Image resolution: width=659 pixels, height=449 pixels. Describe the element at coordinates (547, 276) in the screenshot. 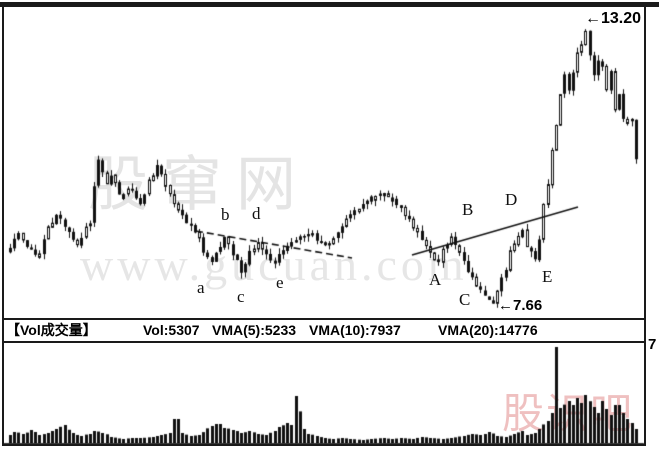

I see `wave-label-E: E` at that location.